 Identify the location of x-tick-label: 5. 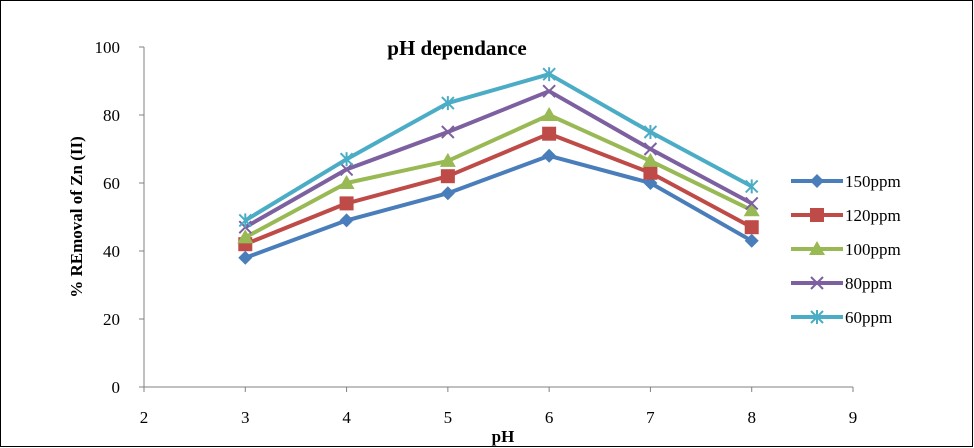
(448, 417).